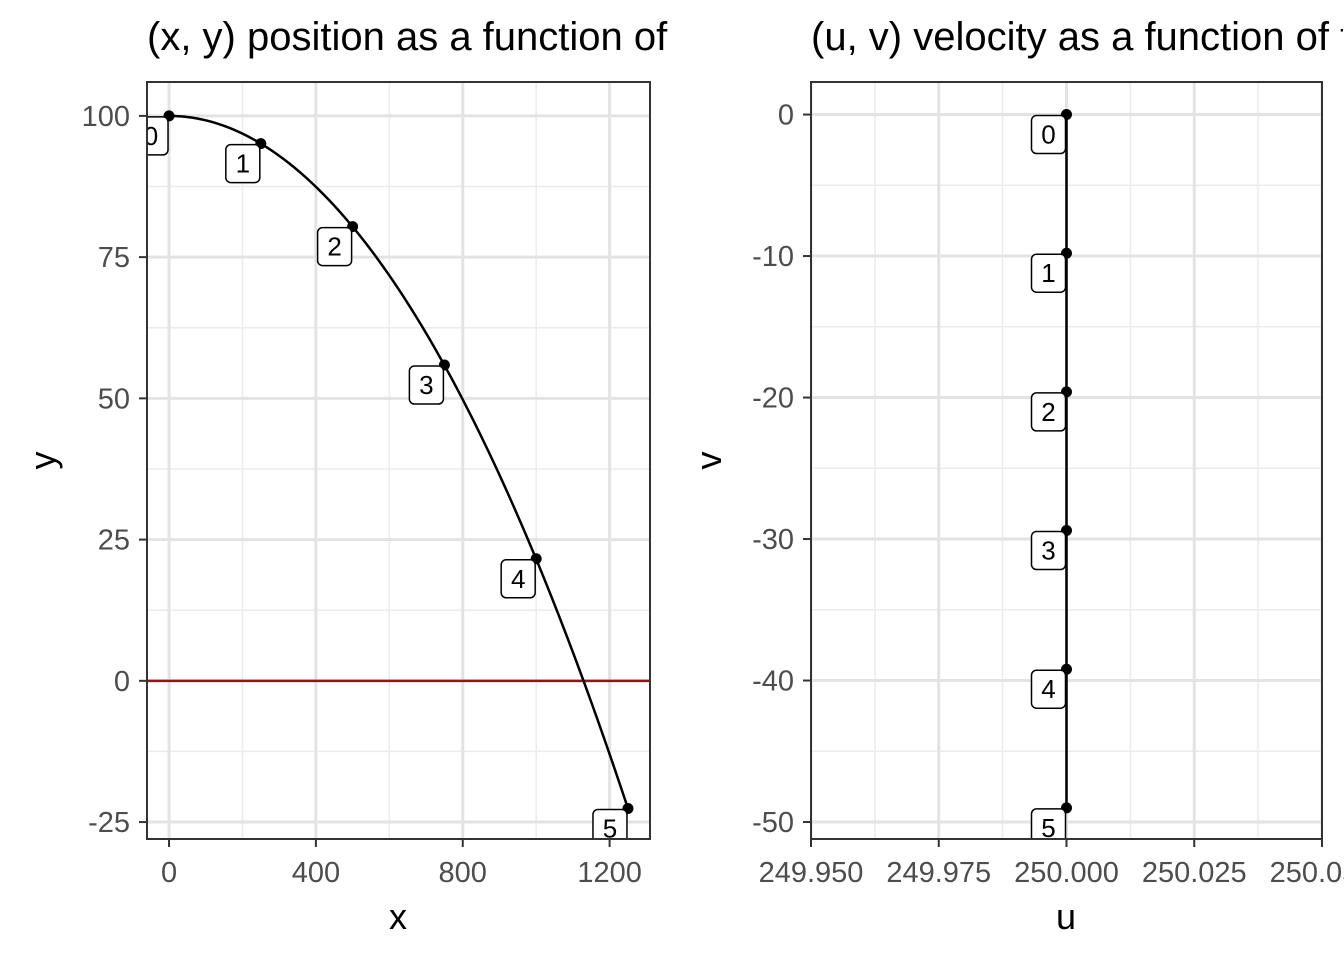 This screenshot has height=960, width=1344. Describe the element at coordinates (773, 399) in the screenshot. I see `panel-2-y-tick-label: -20` at that location.